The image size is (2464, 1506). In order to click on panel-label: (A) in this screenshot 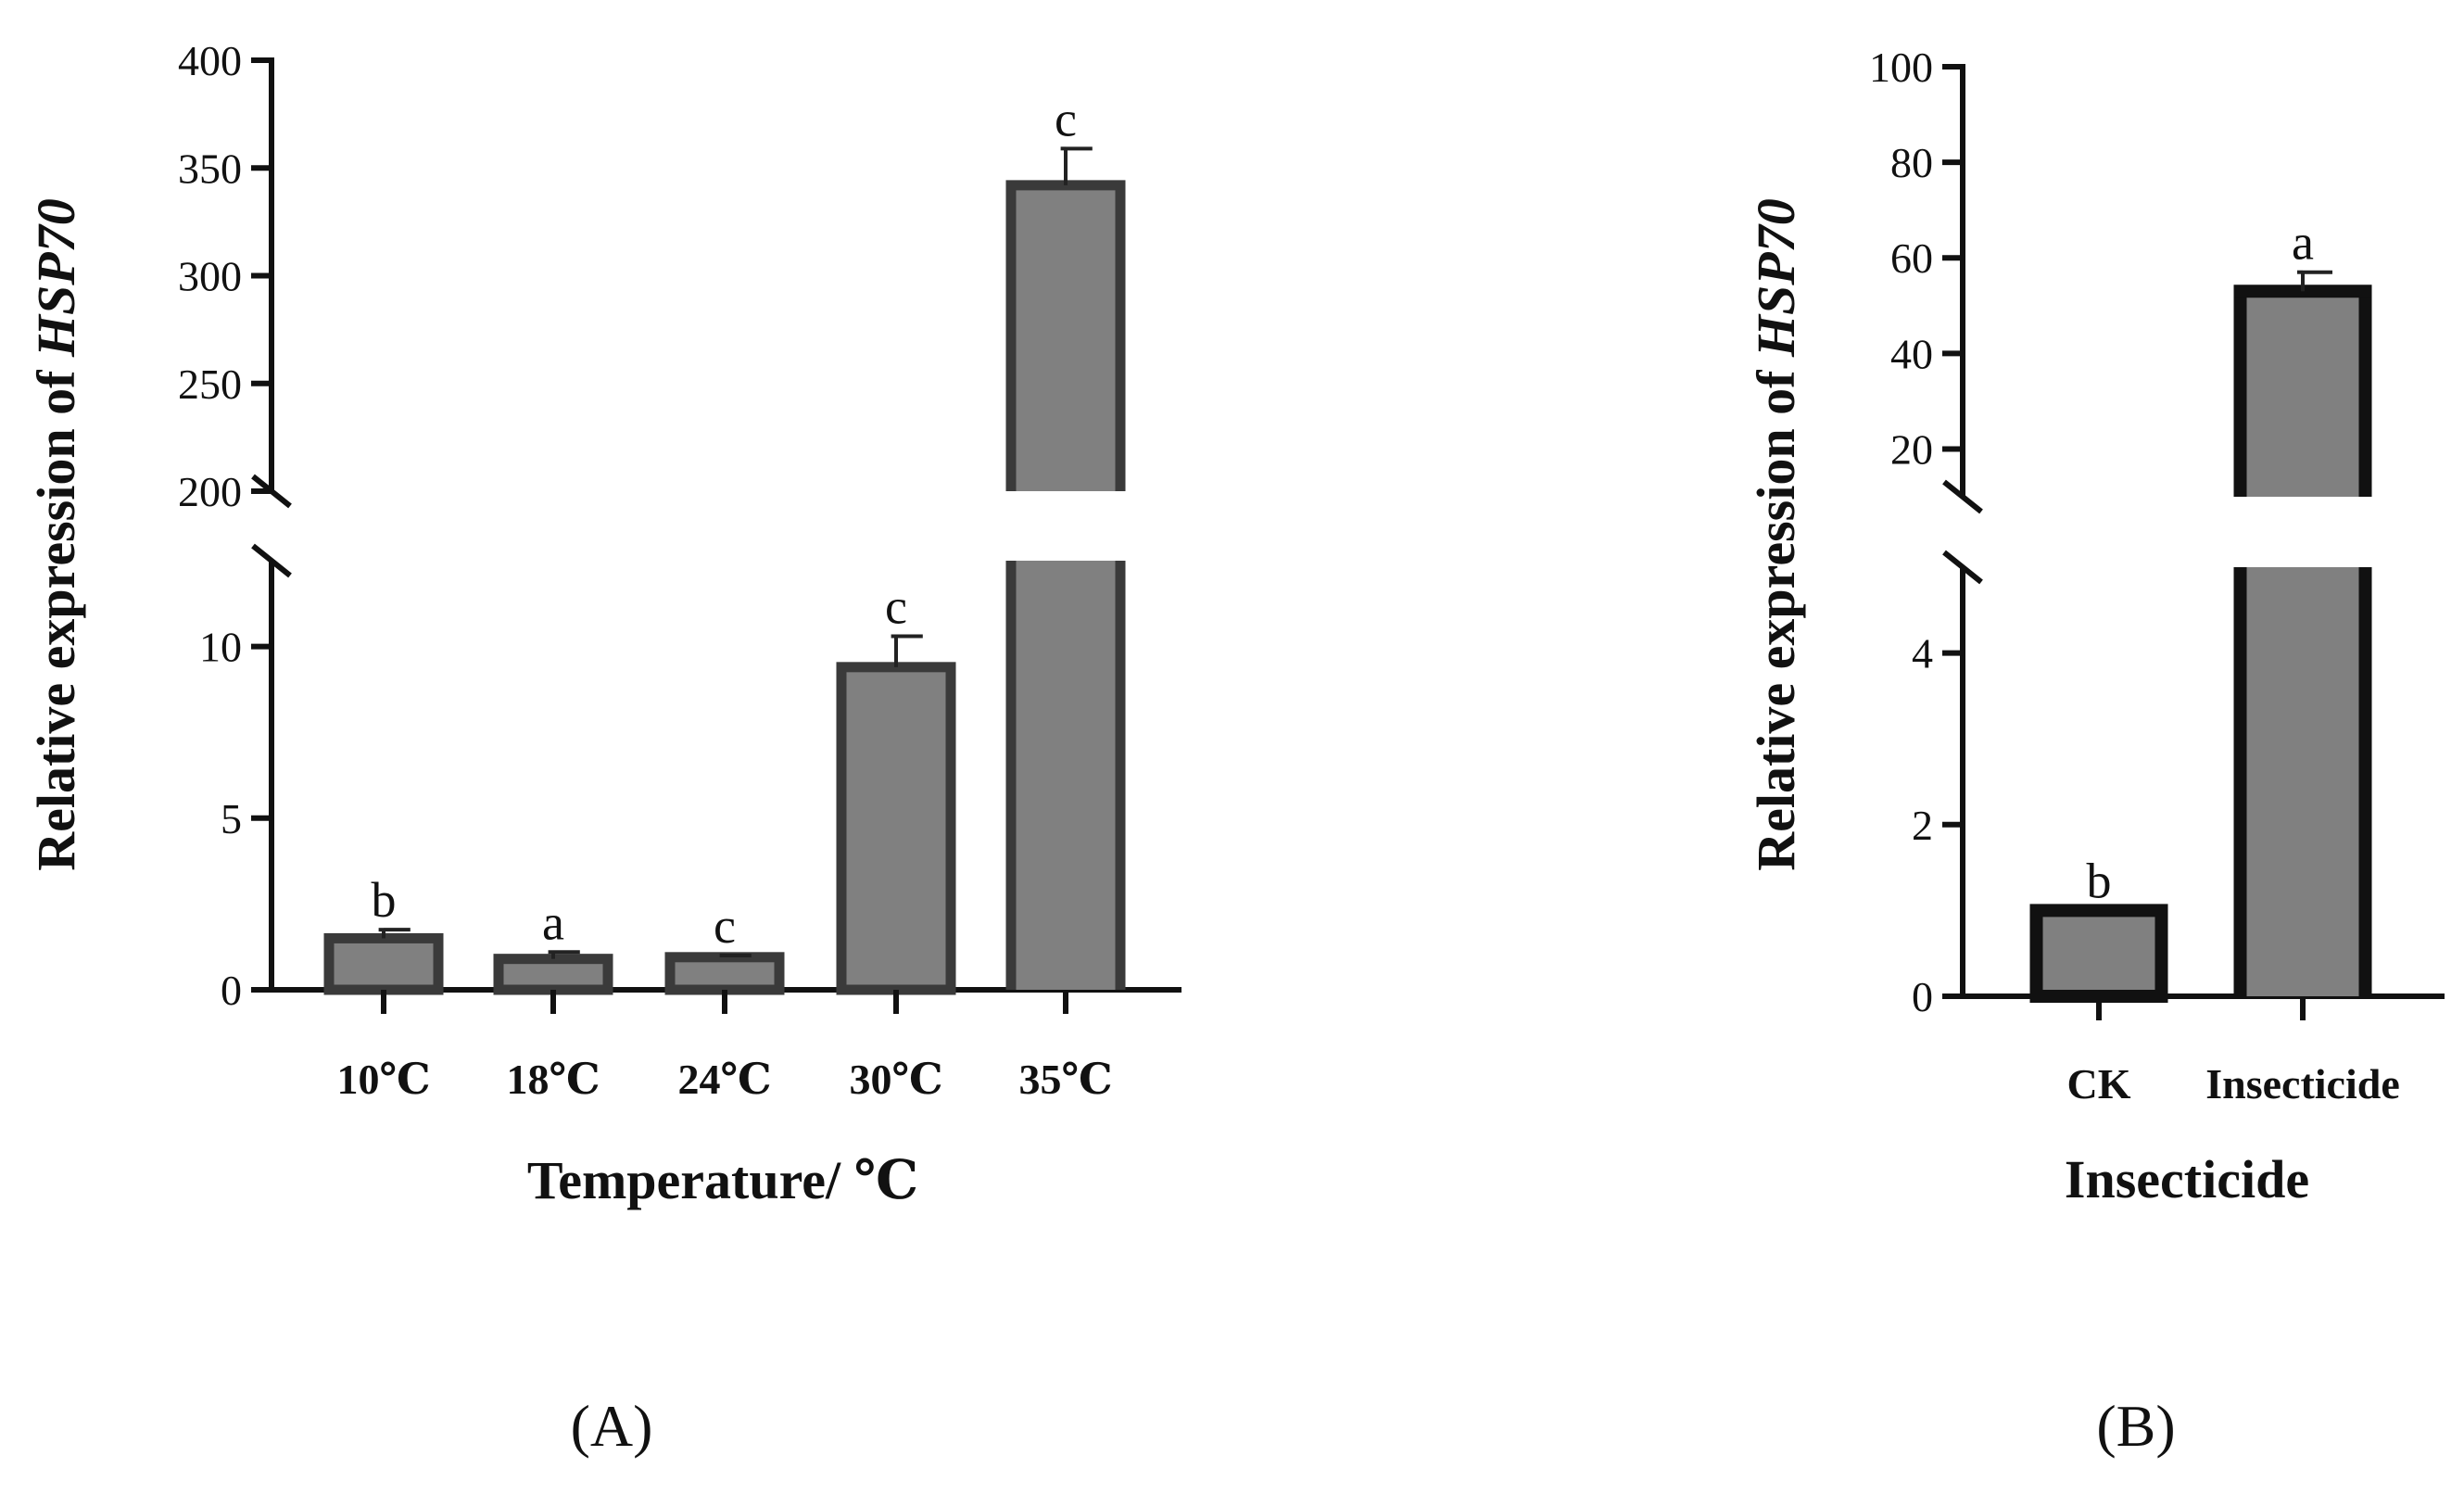, I will do `click(612, 1426)`.